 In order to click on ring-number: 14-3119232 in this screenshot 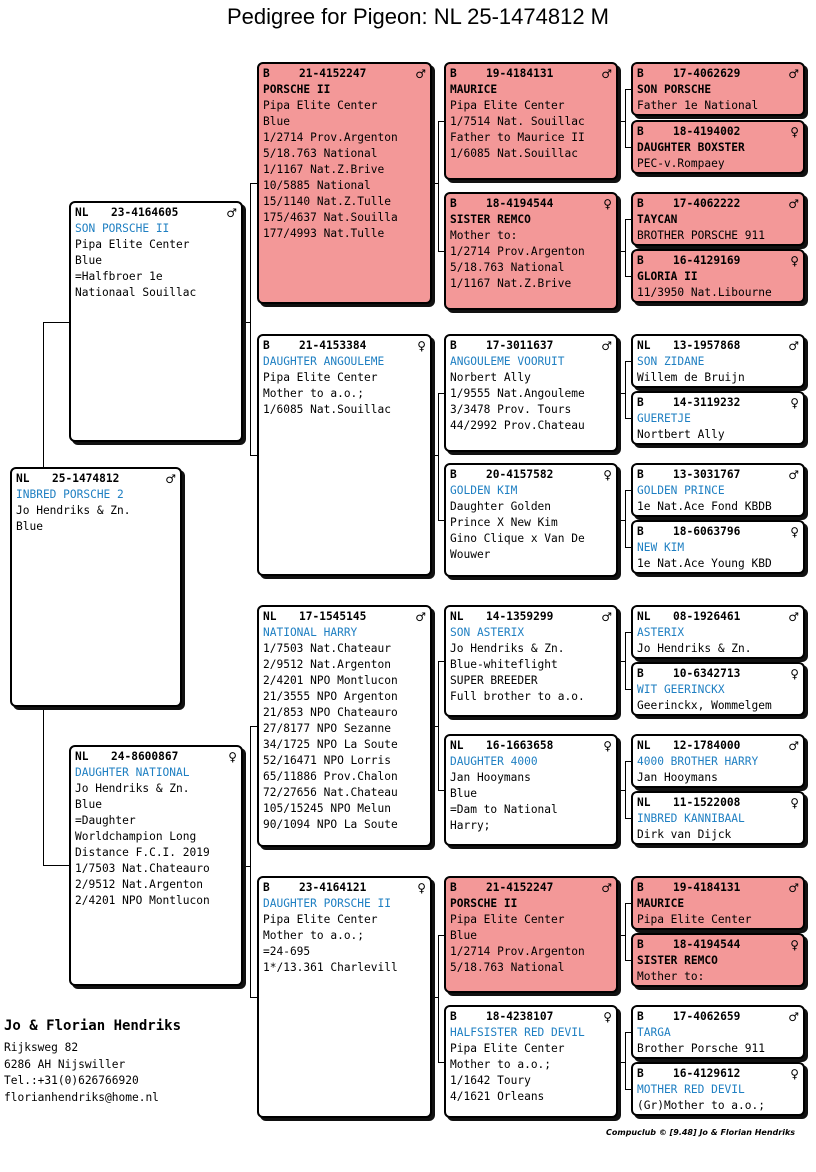, I will do `click(707, 402)`.